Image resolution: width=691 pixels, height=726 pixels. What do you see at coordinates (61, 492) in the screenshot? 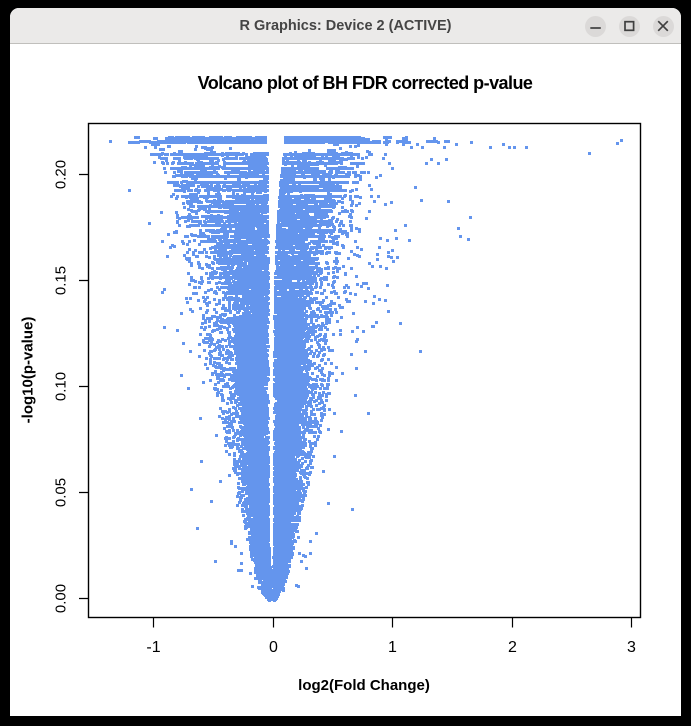
I see `svg-text: 0.05` at bounding box center [61, 492].